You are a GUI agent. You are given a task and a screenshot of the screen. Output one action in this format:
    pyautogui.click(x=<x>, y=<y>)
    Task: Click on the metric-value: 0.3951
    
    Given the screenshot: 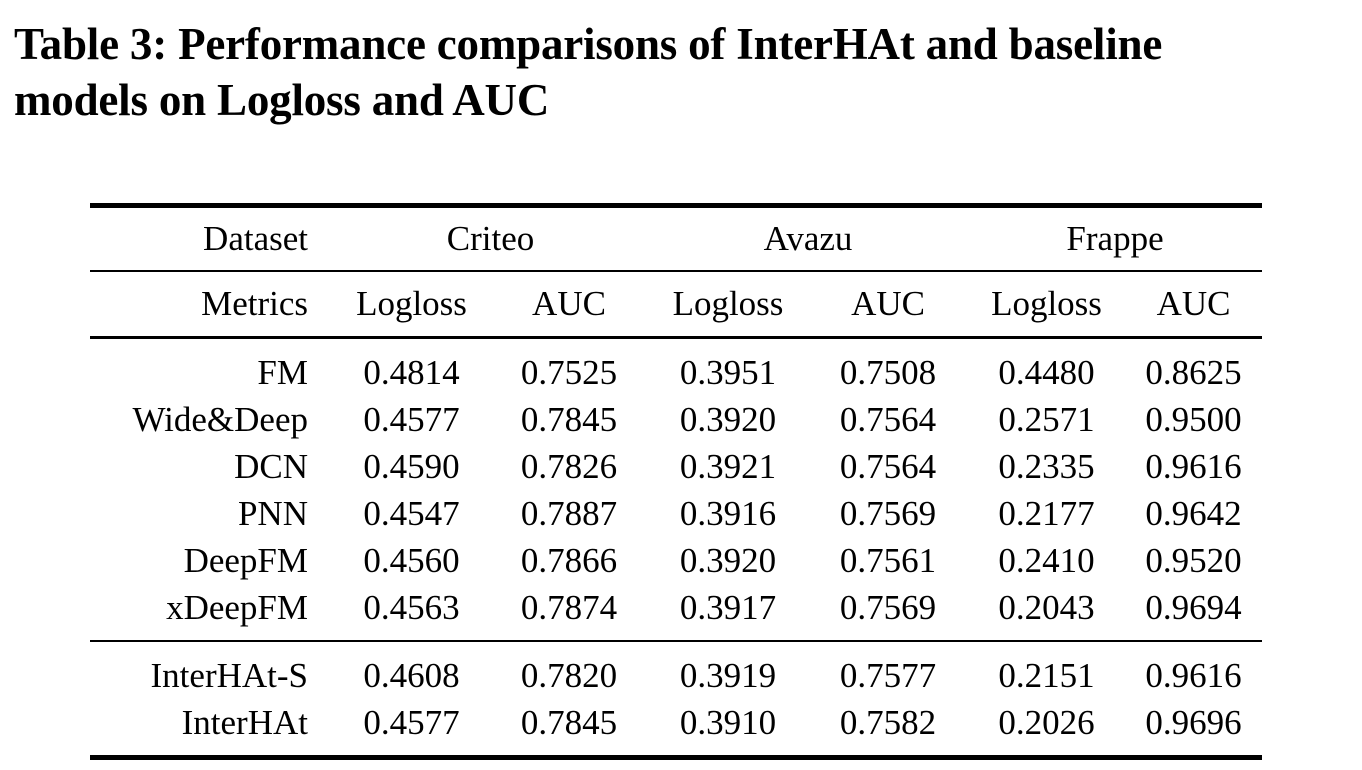 What is the action you would take?
    pyautogui.click(x=728, y=372)
    